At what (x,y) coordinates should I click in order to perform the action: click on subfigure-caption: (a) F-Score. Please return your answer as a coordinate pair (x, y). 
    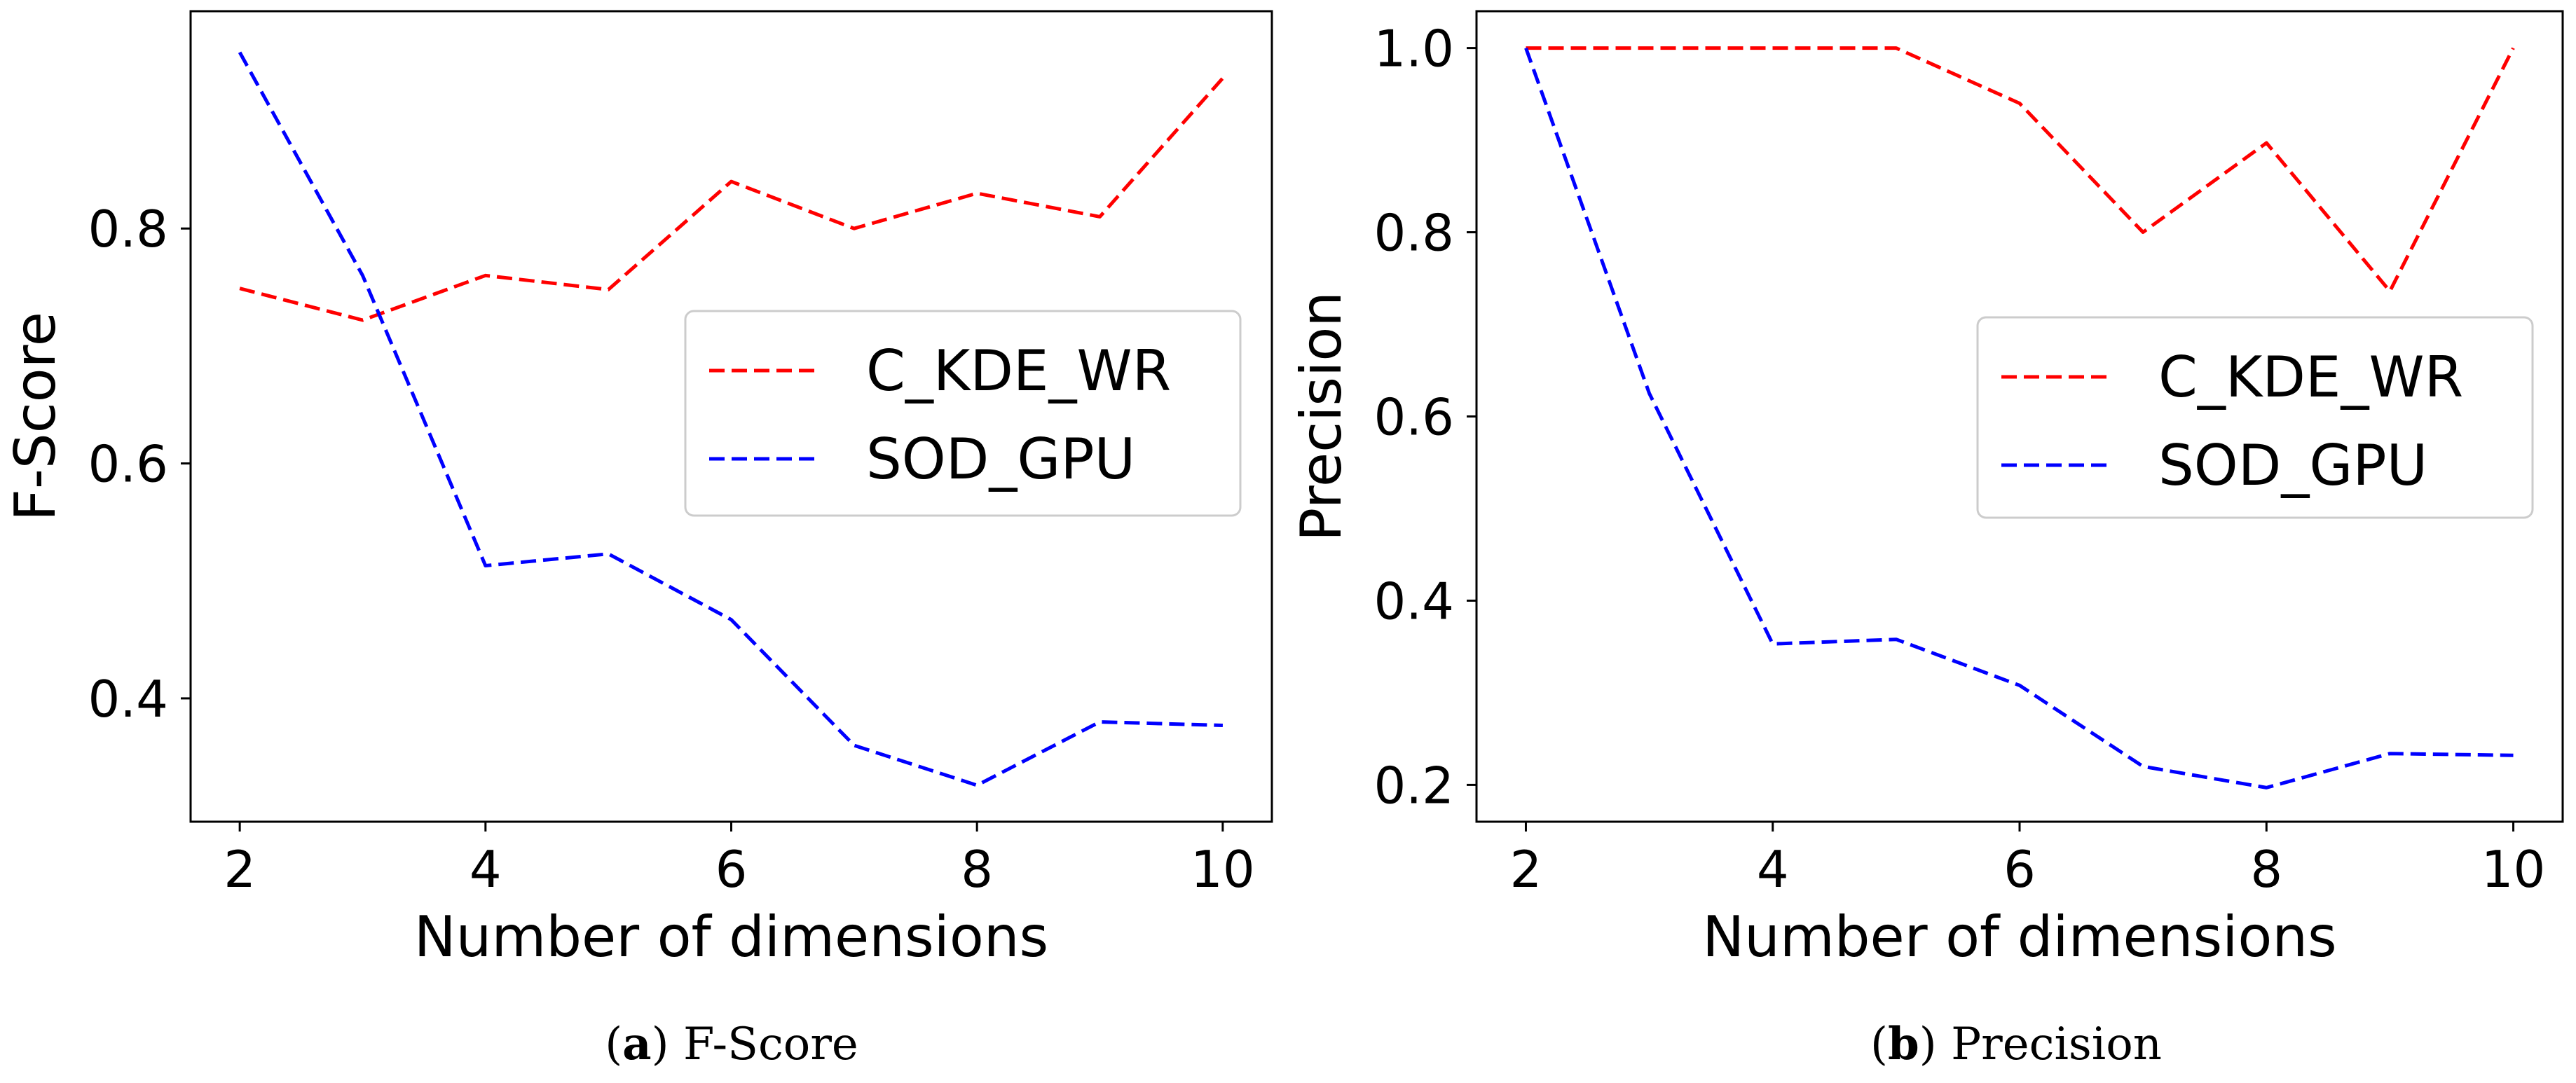
    Looking at the image, I should click on (732, 1044).